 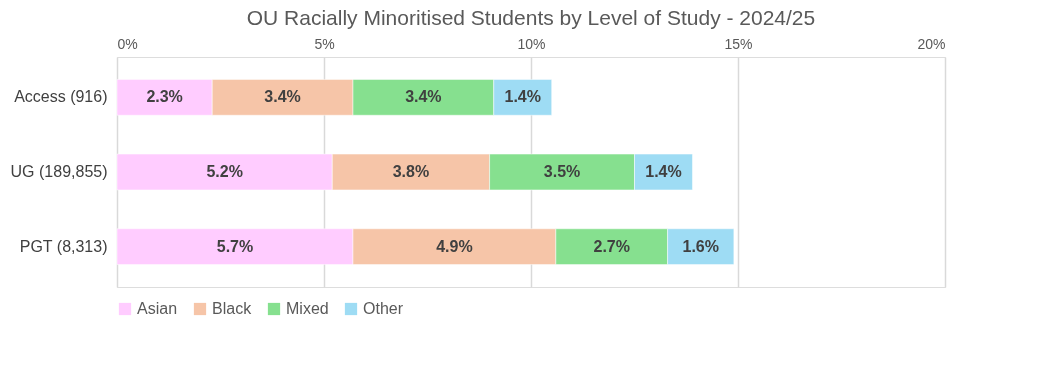 What do you see at coordinates (531, 43) in the screenshot?
I see `x-tick-label: 10%` at bounding box center [531, 43].